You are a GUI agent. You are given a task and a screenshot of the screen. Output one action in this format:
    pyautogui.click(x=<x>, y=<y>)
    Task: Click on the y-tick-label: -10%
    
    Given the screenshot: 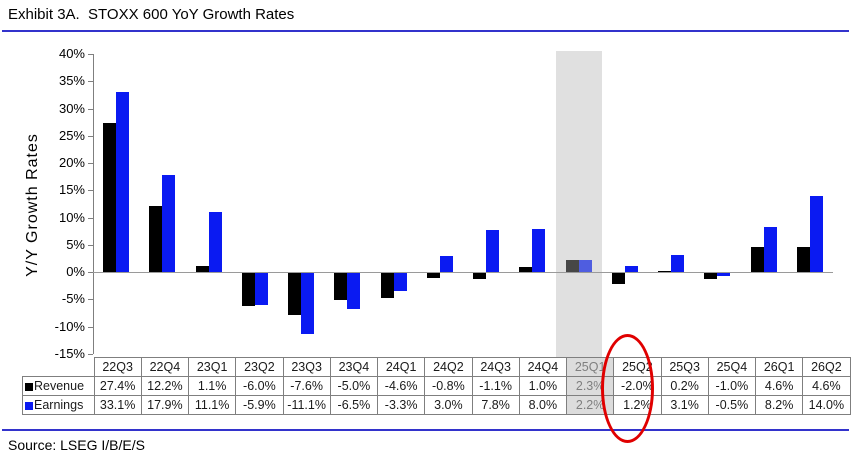 What is the action you would take?
    pyautogui.click(x=69, y=326)
    